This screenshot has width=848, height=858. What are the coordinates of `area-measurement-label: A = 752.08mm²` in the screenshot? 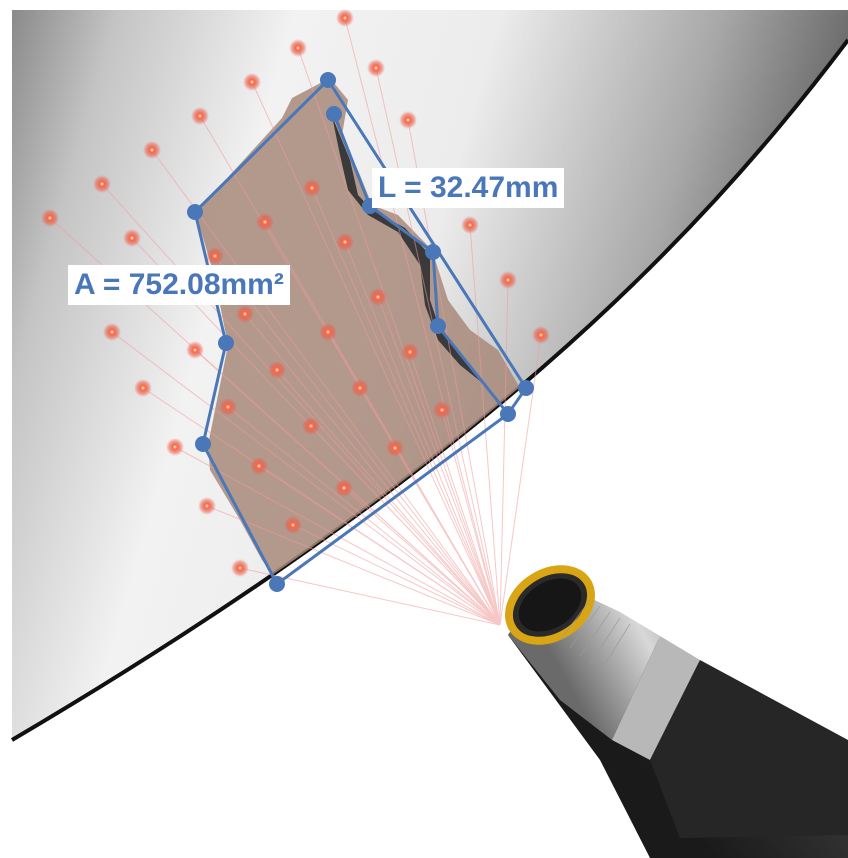 It's located at (179, 285).